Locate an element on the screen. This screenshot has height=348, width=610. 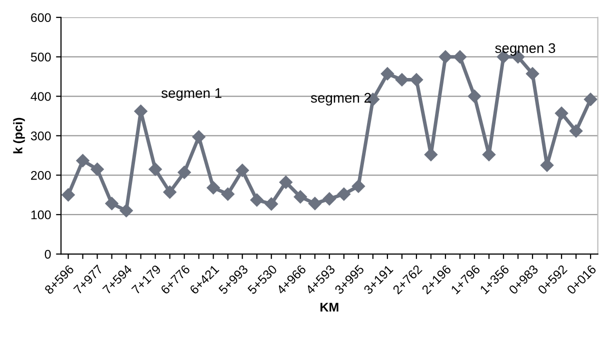
y-tick-label: 200 is located at coordinates (41, 175).